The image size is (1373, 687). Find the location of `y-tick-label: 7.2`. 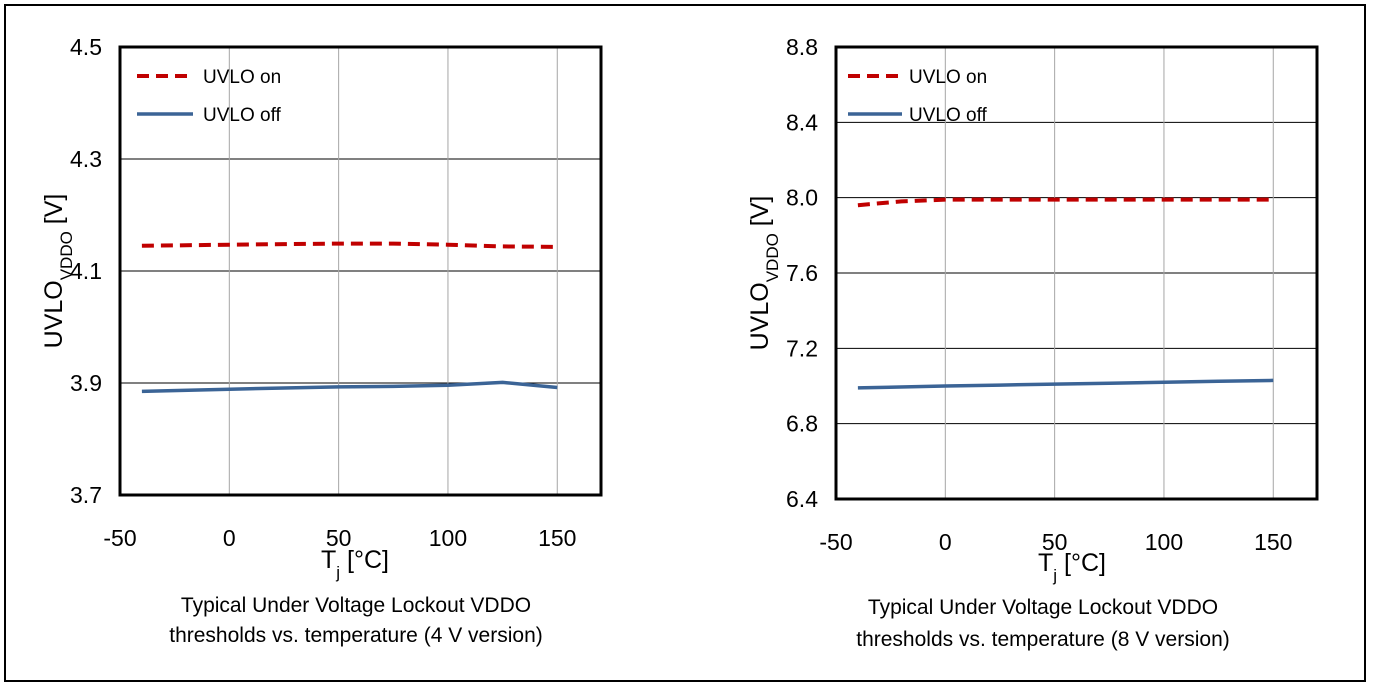

y-tick-label: 7.2 is located at coordinates (802, 348).